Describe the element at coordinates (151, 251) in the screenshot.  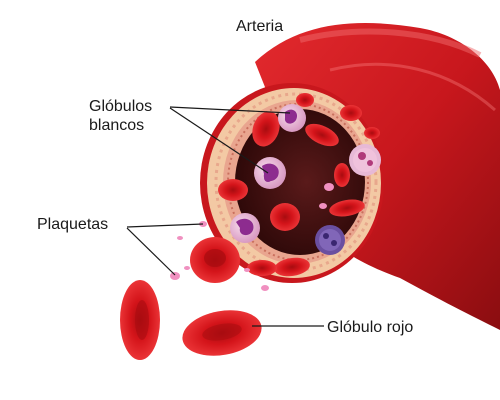
I see `leader-line-platelets-bottom` at that location.